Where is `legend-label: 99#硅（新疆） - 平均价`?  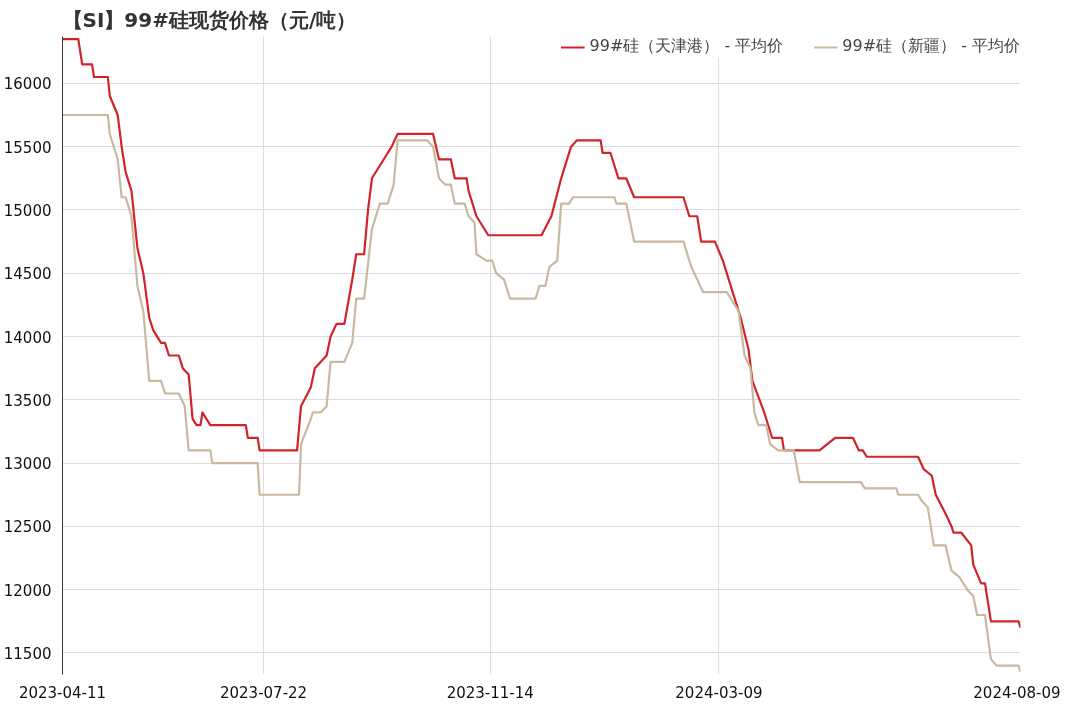 legend-label: 99#硅（新疆） - 平均价 is located at coordinates (931, 46).